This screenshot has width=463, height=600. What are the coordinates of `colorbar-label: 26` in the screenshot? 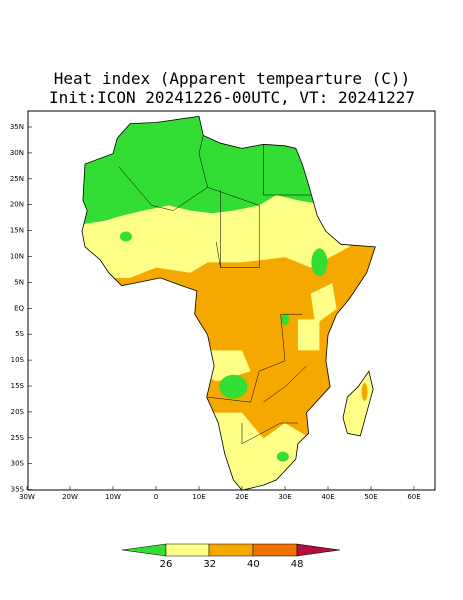 It's located at (166, 564).